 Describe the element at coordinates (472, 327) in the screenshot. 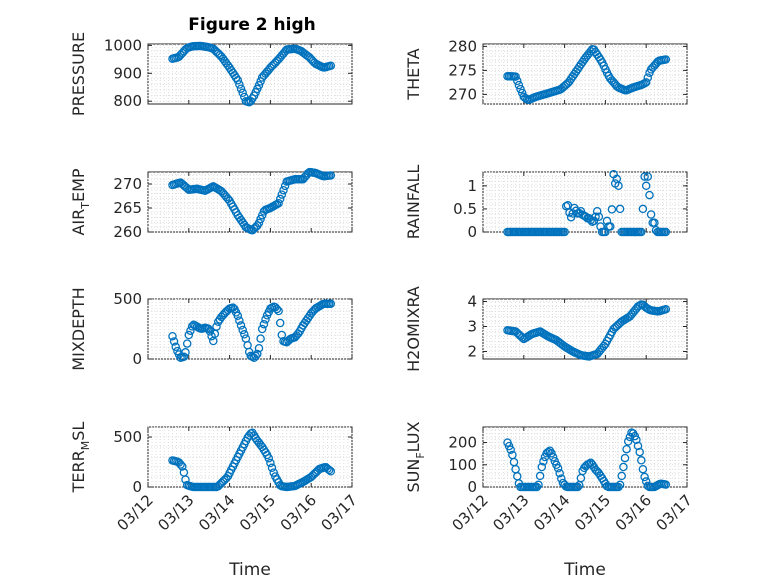

I see `y-tick-label: 3` at that location.